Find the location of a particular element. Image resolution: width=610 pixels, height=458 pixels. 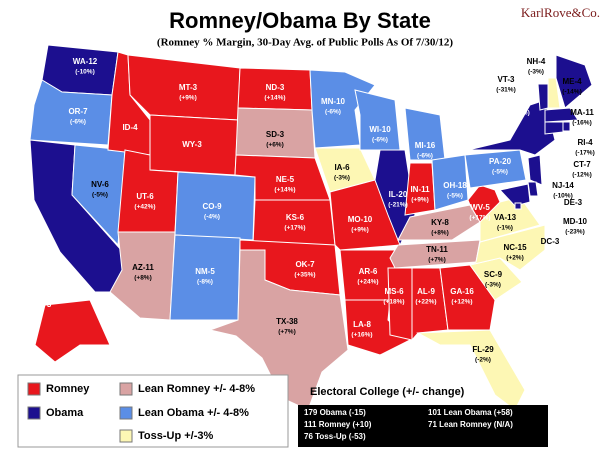

state-label: MN-10 is located at coordinates (333, 101).